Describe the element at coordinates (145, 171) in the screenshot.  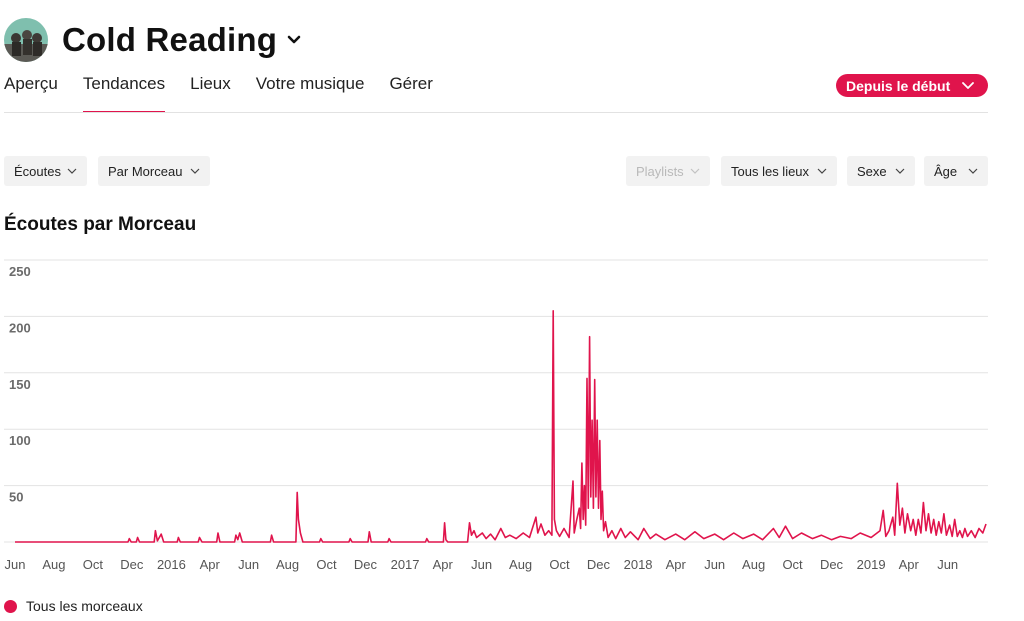
I see `breakdown-filter-label: Par Morceau` at that location.